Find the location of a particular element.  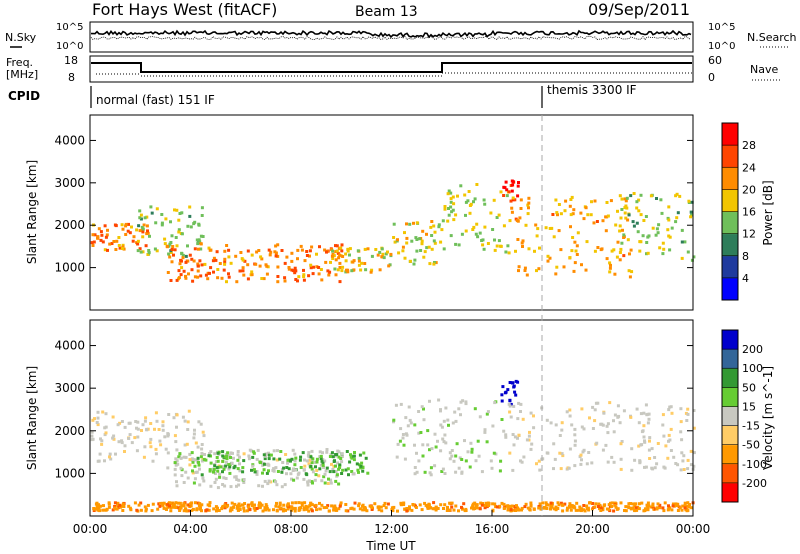

colorbar-frame is located at coordinates (730, 416).